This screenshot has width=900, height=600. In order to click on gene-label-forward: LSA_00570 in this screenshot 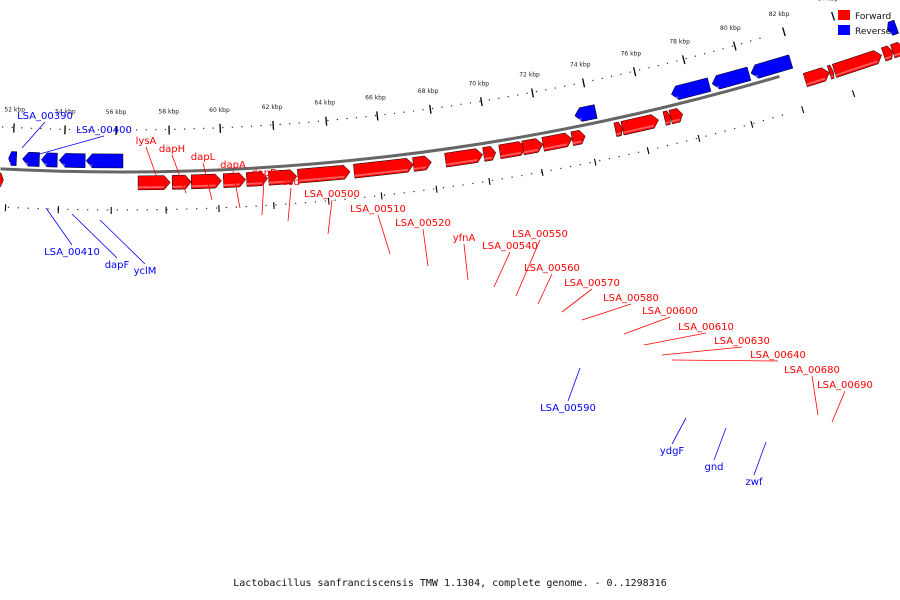, I will do `click(592, 283)`.